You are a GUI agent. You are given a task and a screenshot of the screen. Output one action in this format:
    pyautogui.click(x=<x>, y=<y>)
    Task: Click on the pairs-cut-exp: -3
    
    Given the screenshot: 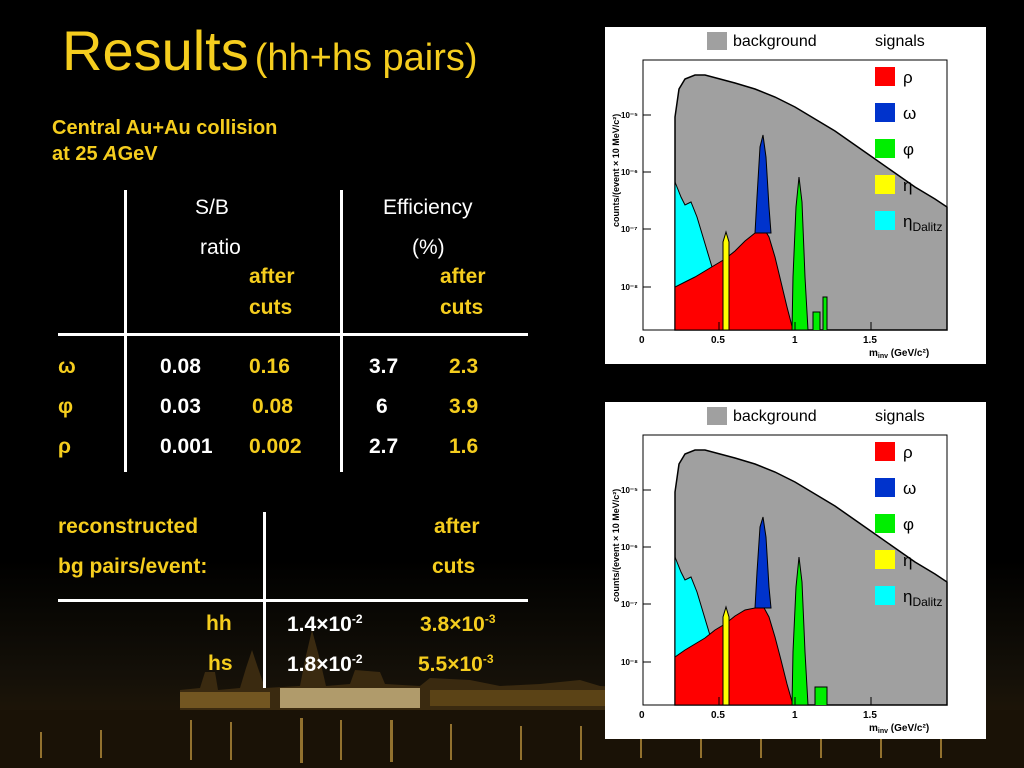 What is the action you would take?
    pyautogui.click(x=488, y=659)
    